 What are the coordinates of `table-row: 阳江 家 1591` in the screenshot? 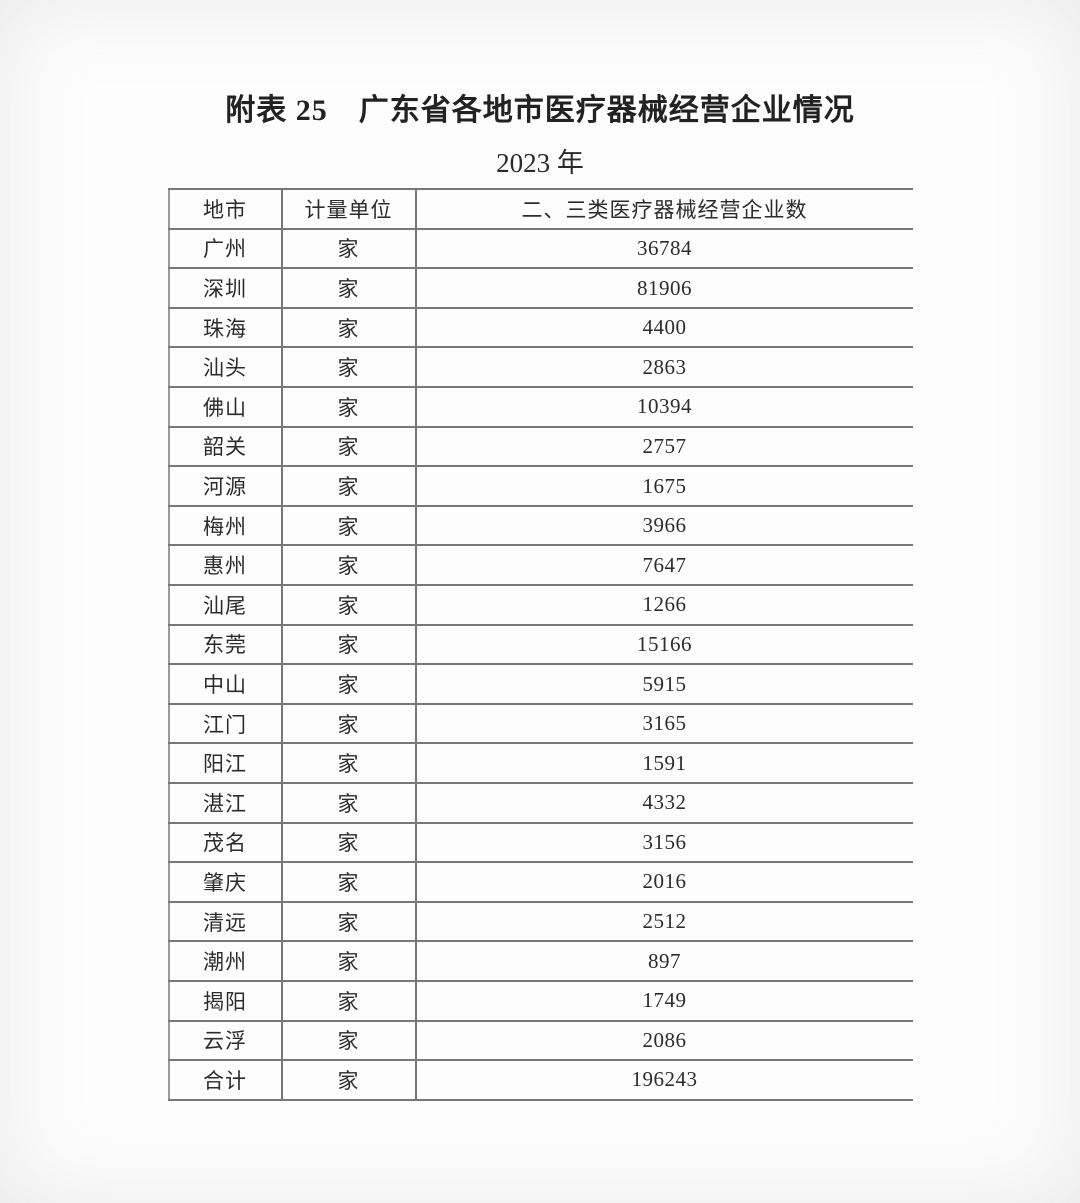 It's located at (540, 763).